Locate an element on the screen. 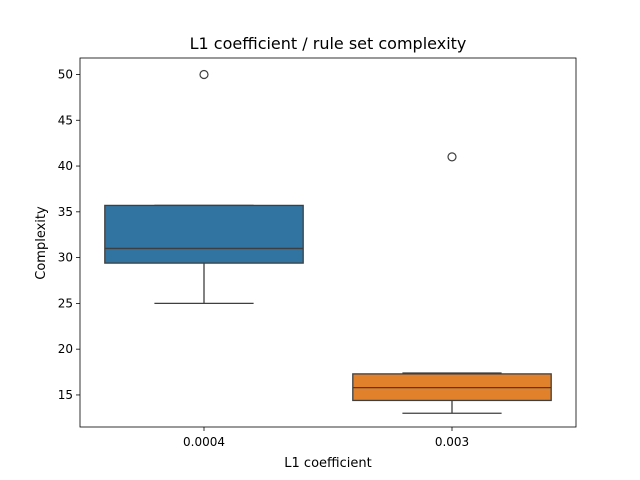 The image size is (640, 480). x-axis-label: L1 coefficient is located at coordinates (327, 463).